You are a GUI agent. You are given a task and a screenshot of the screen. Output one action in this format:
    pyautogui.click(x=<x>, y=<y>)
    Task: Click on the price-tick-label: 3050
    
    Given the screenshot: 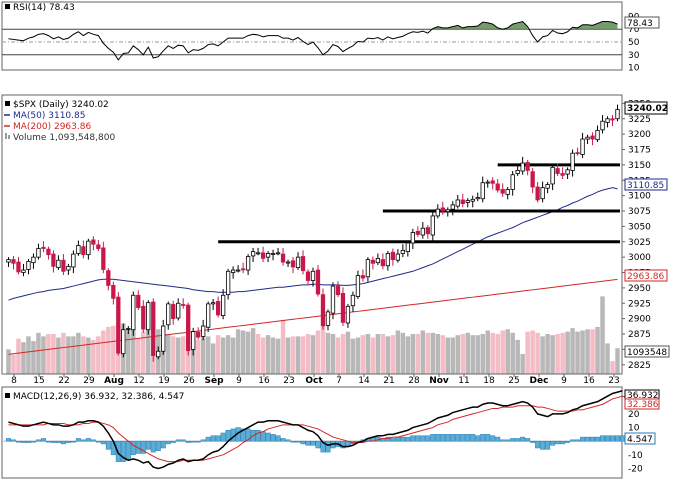 What is the action you would take?
    pyautogui.click(x=639, y=227)
    